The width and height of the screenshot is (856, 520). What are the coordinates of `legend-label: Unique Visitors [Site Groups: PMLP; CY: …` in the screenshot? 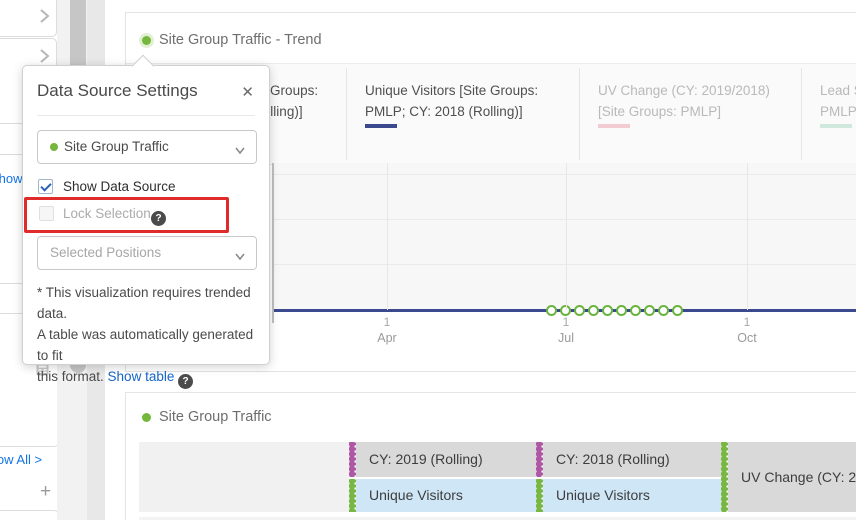 It's located at (452, 101).